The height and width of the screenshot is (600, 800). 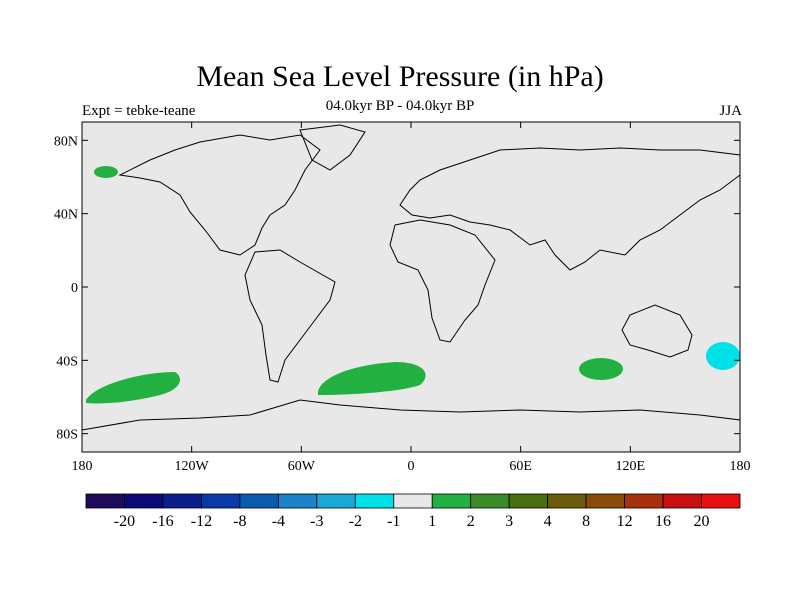 What do you see at coordinates (520, 466) in the screenshot?
I see `lon-tick-label: 60E` at bounding box center [520, 466].